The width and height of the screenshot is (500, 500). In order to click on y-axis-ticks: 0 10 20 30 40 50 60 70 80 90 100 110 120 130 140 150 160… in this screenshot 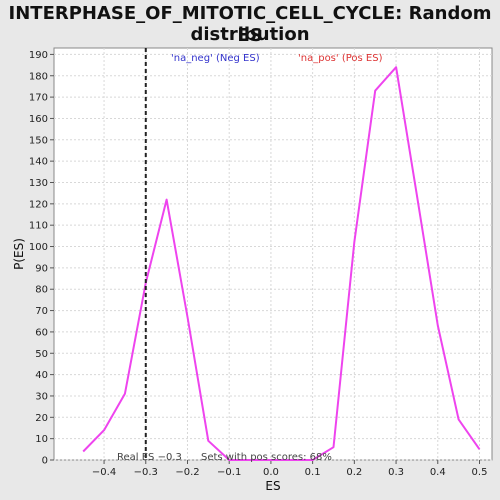, I will do `click(41, 258)`.